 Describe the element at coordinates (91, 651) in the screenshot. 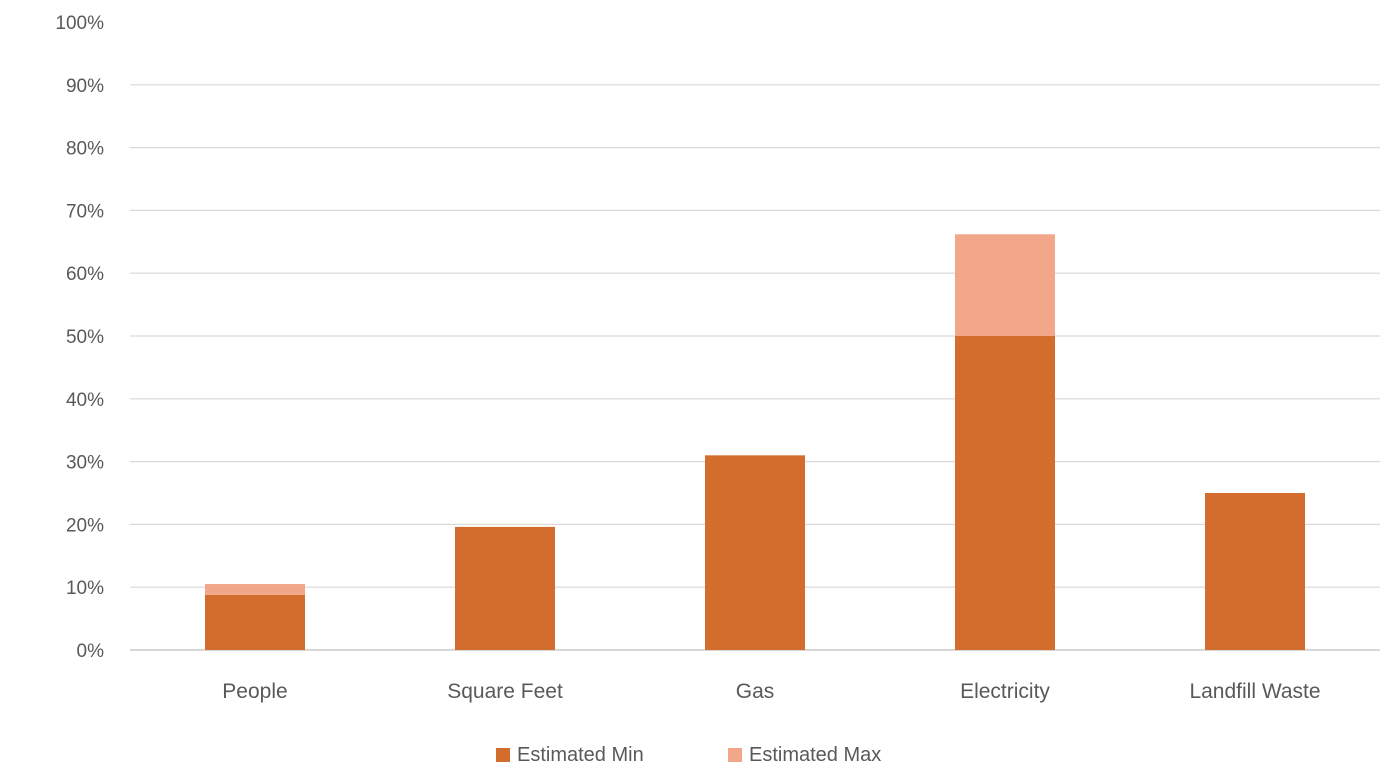

I see `y-tick-label: 0%` at that location.